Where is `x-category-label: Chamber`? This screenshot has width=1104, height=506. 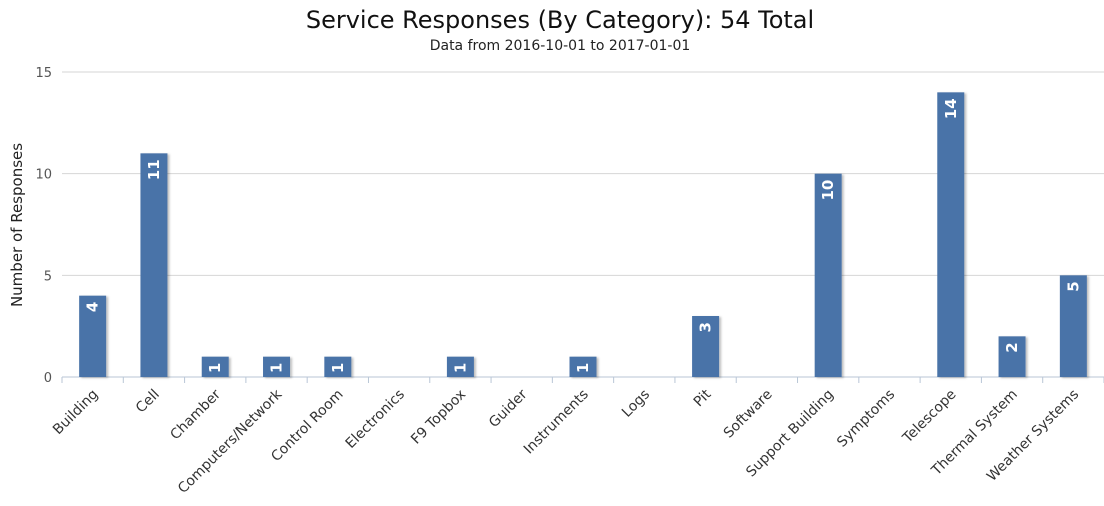
x-category-label: Chamber is located at coordinates (195, 414).